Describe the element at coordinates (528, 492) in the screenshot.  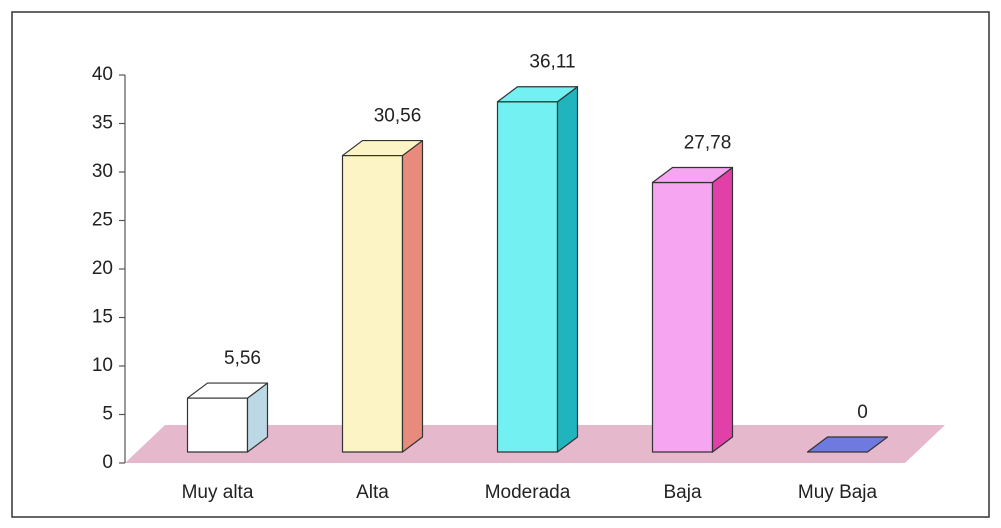
I see `x-tick-label: Moderada` at that location.